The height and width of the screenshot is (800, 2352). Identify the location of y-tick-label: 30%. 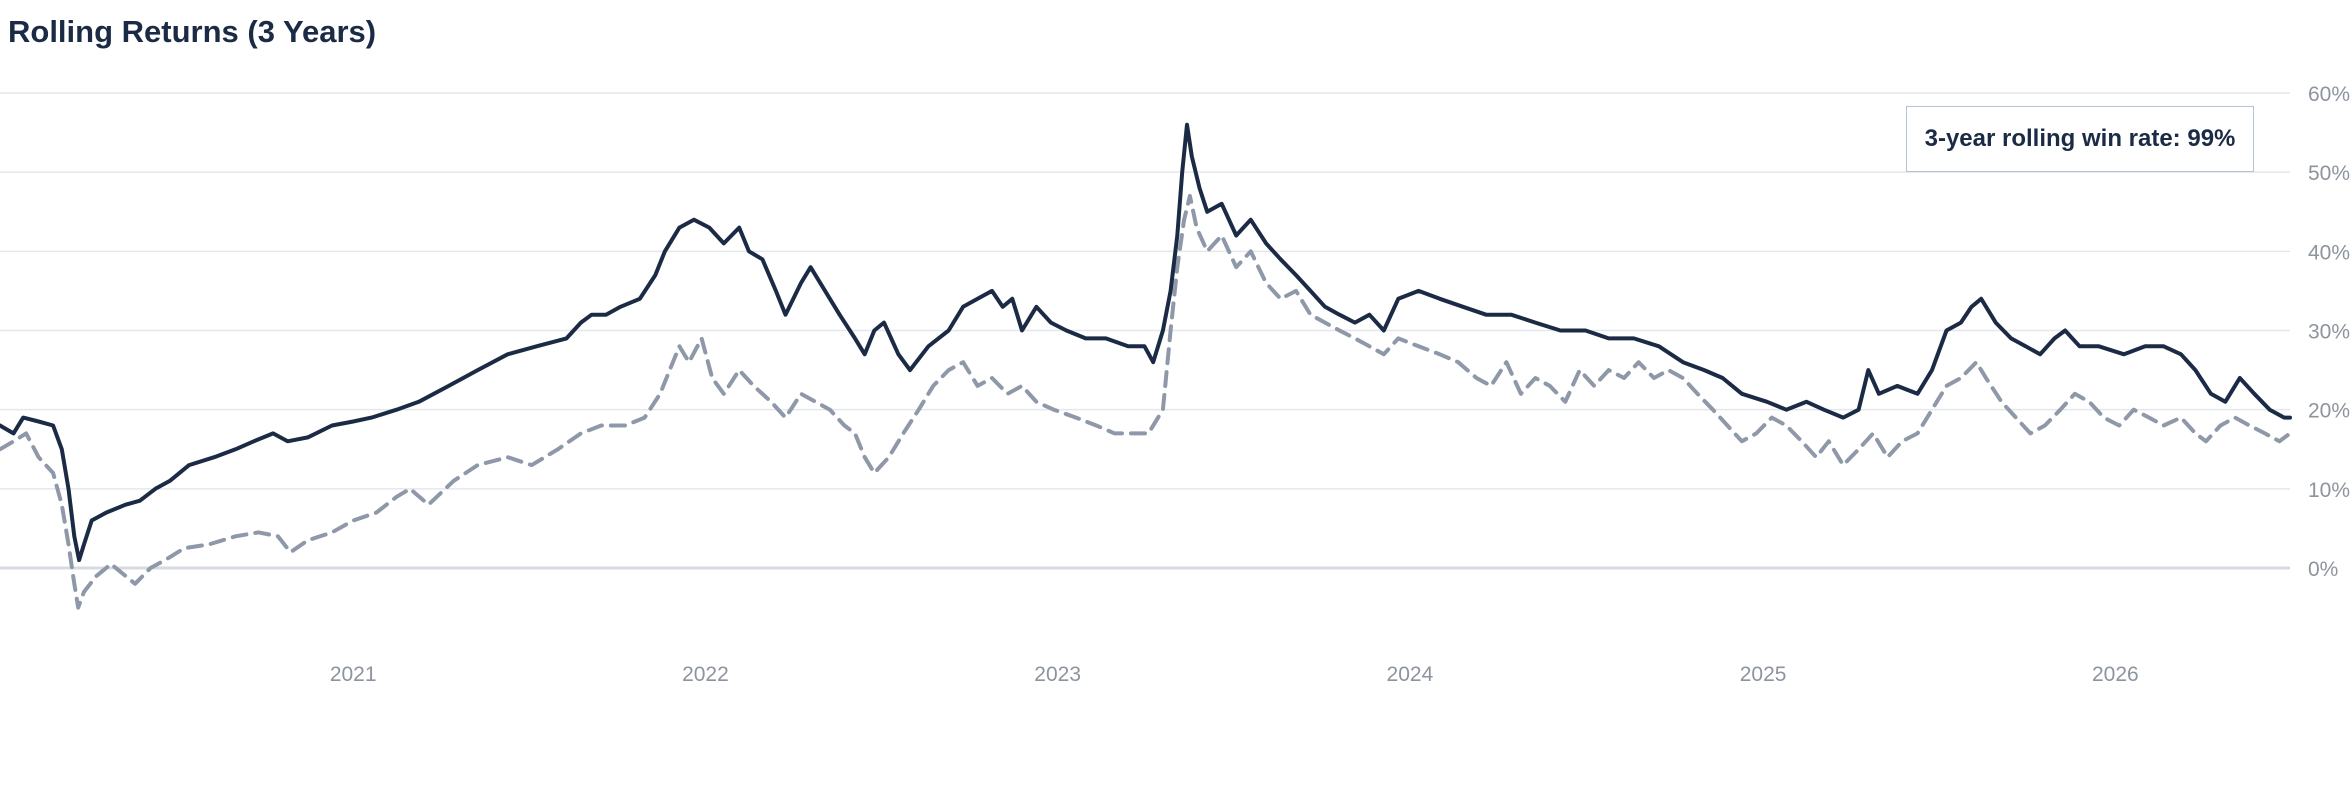
(2329, 332).